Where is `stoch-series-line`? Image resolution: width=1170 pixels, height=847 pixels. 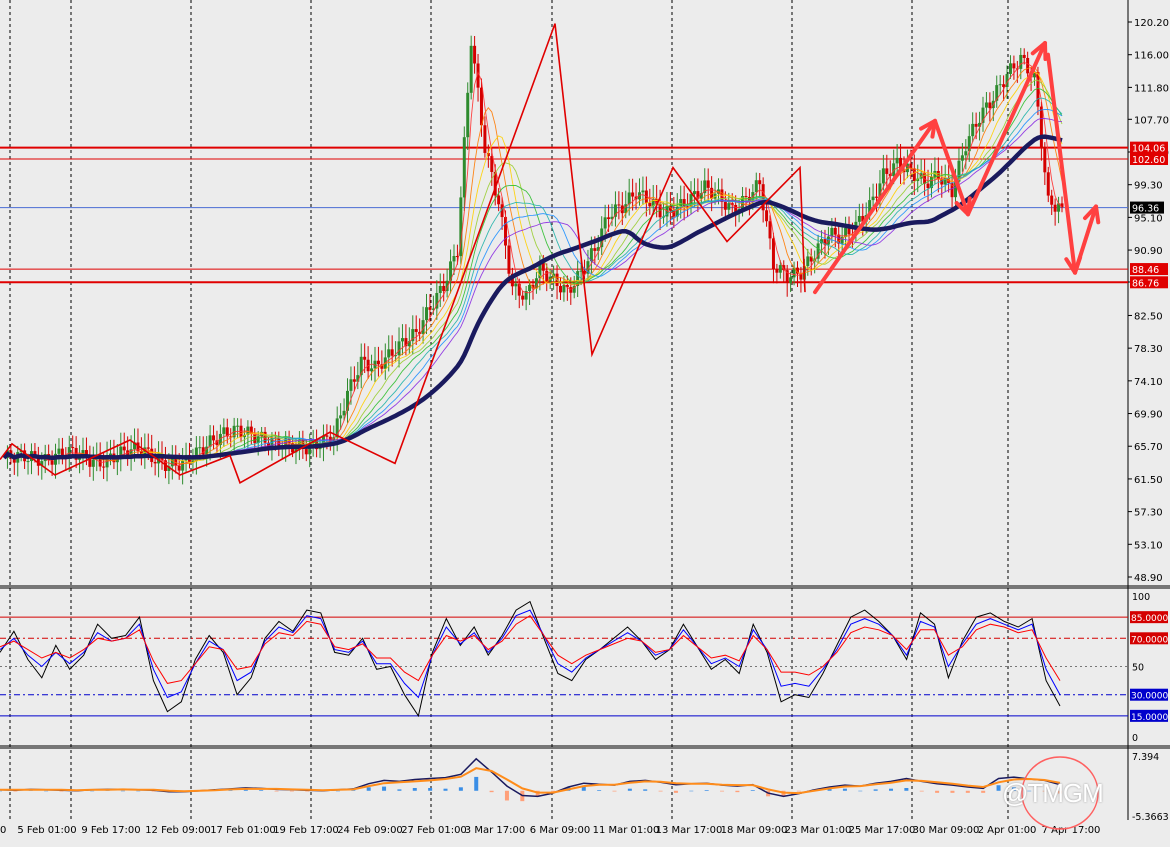
stoch-series-line is located at coordinates (530, 649).